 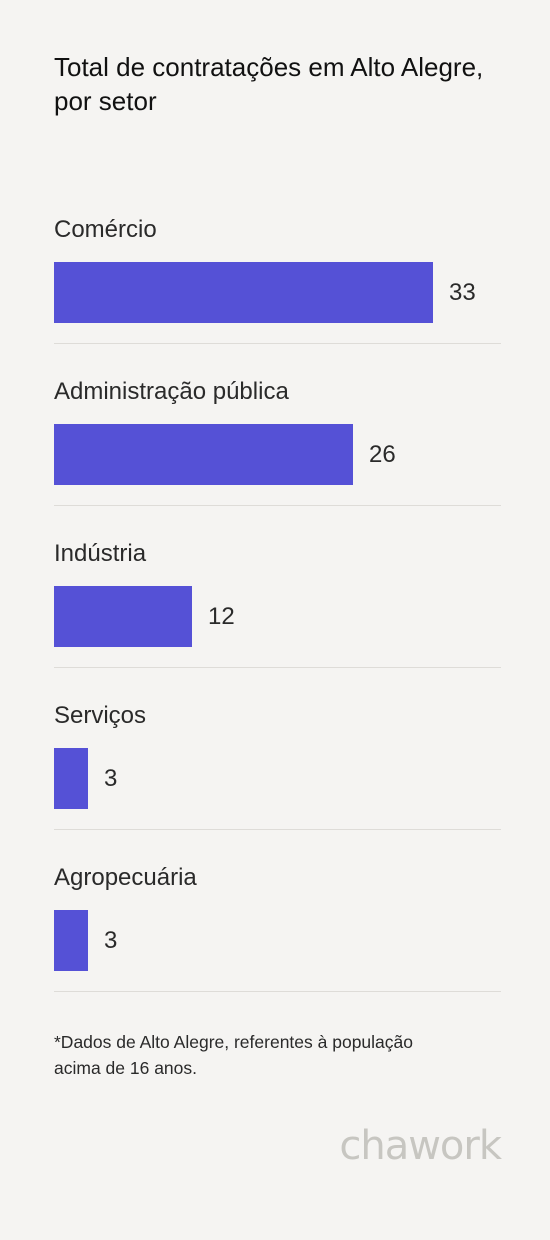 What do you see at coordinates (221, 616) in the screenshot?
I see `value-label: 12` at bounding box center [221, 616].